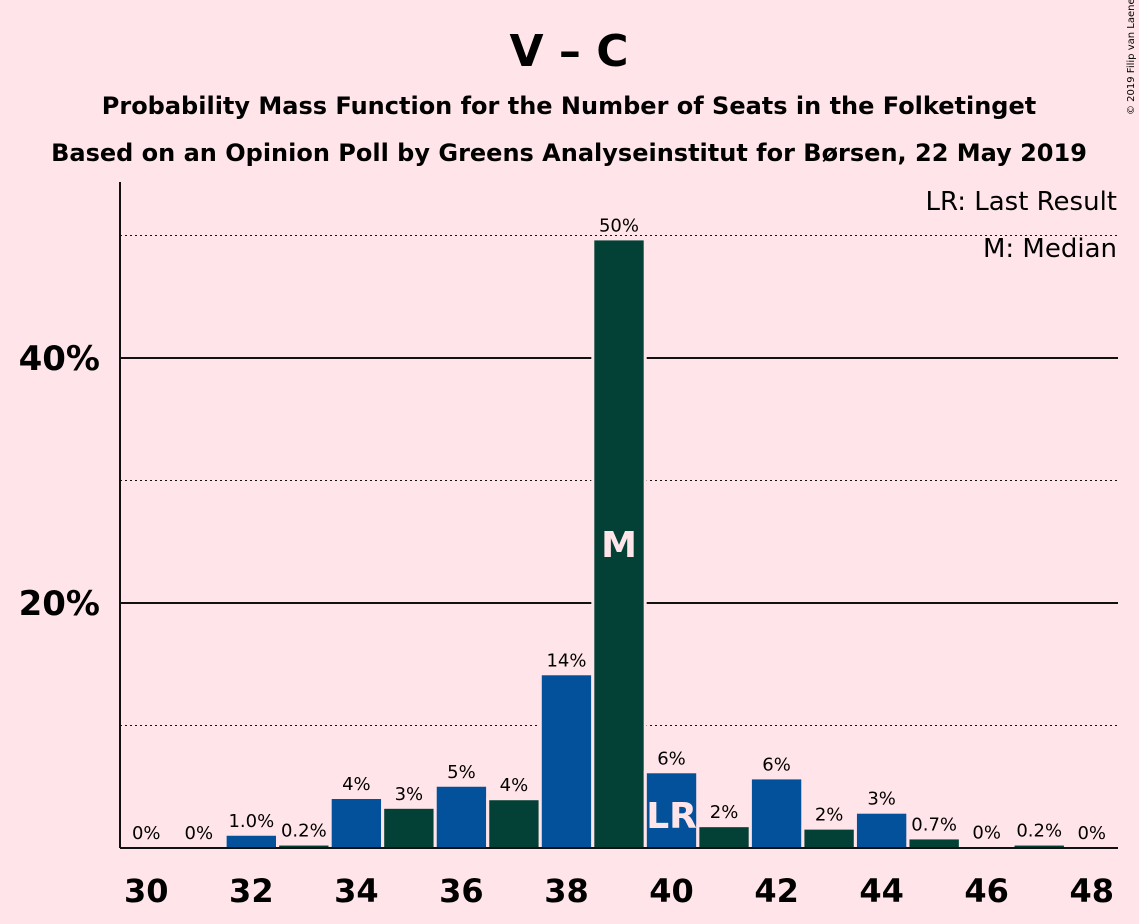 The width and height of the screenshot is (1139, 924). I want to click on bar-label-45: 0.7%, so click(934, 824).